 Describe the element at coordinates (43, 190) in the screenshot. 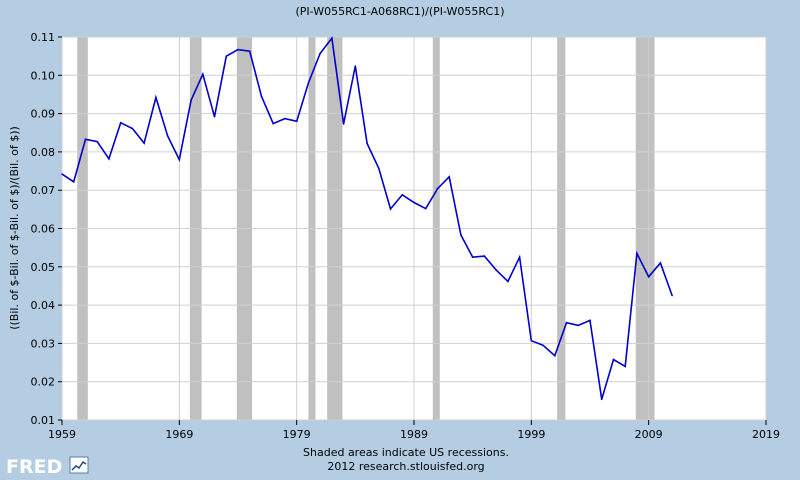

I see `y-tick-label: 0.07` at that location.